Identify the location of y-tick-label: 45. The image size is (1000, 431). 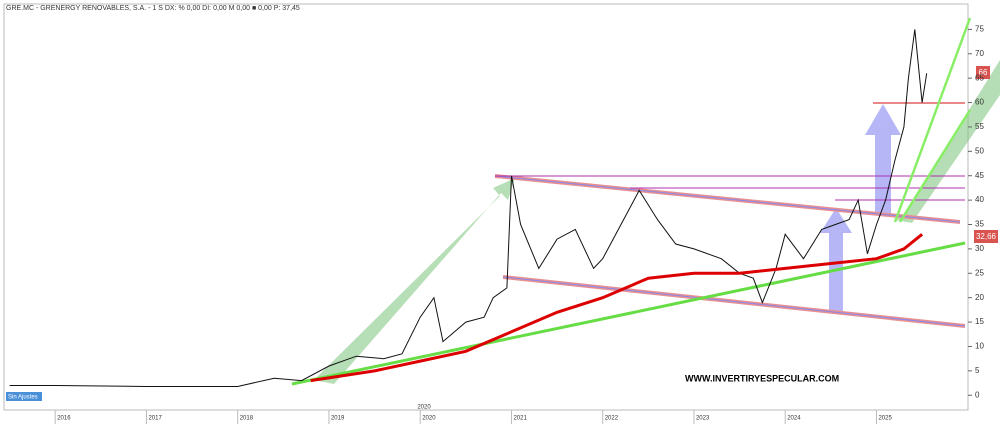
(979, 175).